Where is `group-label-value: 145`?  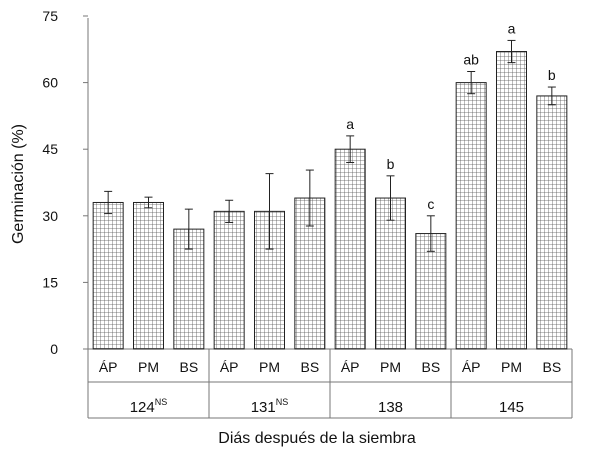 group-label-value: 145 is located at coordinates (511, 407).